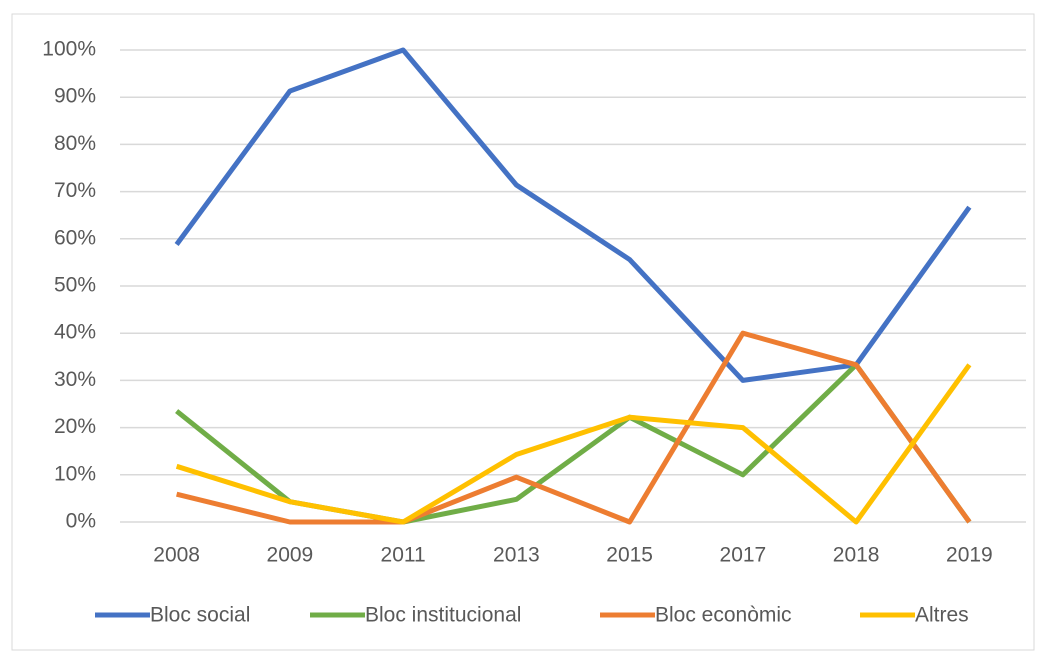  I want to click on y-tick-label: 80%, so click(75, 143).